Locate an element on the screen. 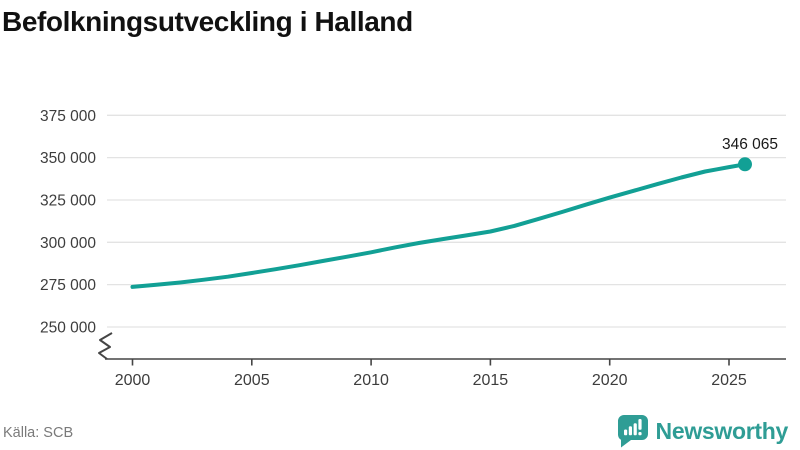 The height and width of the screenshot is (450, 800). axis-break-icon is located at coordinates (105, 346).